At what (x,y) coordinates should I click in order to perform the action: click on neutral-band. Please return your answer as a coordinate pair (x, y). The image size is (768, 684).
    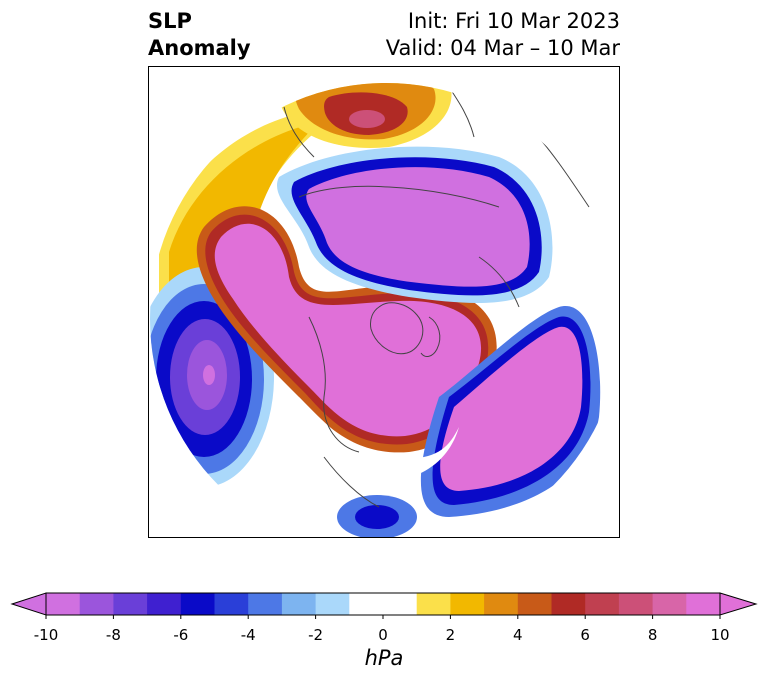
    Looking at the image, I should click on (379, 439).